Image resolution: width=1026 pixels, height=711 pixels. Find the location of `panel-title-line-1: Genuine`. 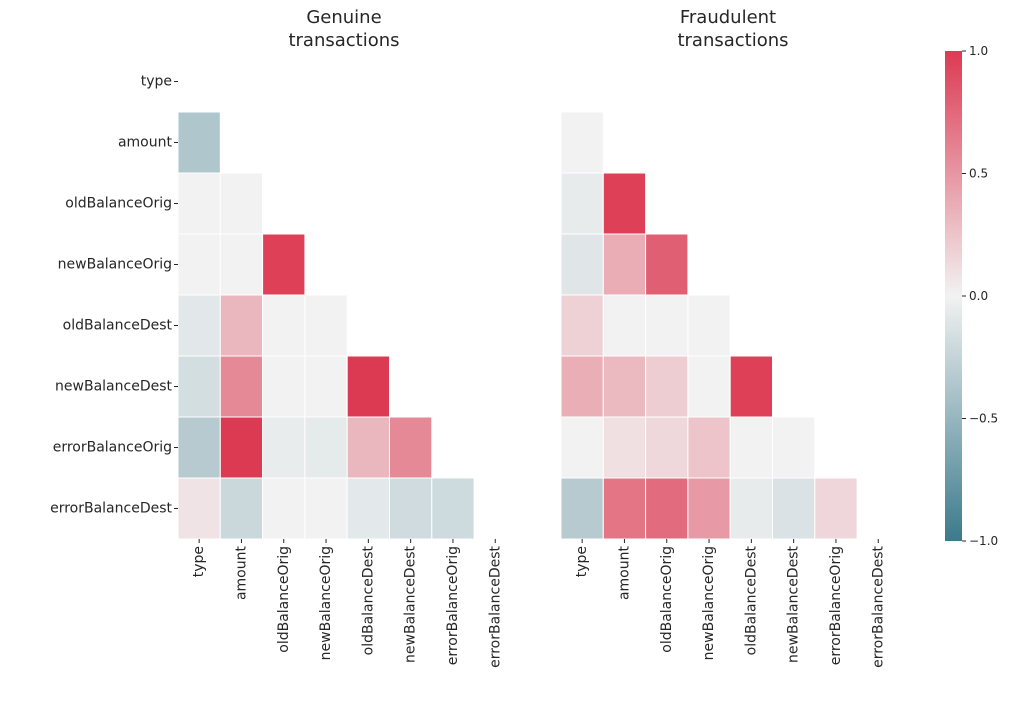

panel-title-line-1: Genuine is located at coordinates (343, 17).